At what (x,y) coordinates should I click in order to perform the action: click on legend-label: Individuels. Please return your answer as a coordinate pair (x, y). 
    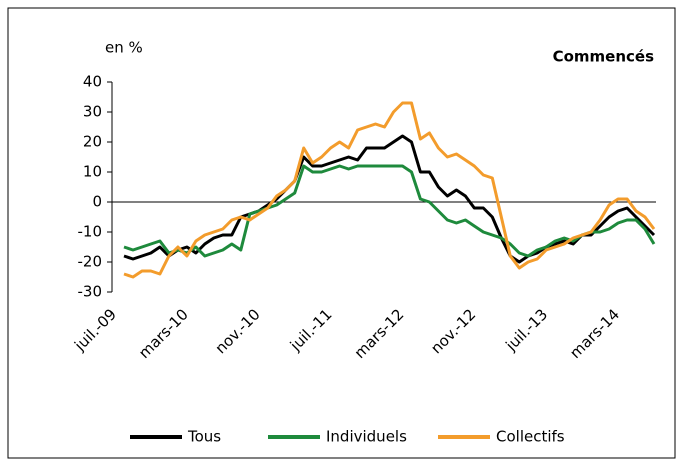
    Looking at the image, I should click on (366, 437).